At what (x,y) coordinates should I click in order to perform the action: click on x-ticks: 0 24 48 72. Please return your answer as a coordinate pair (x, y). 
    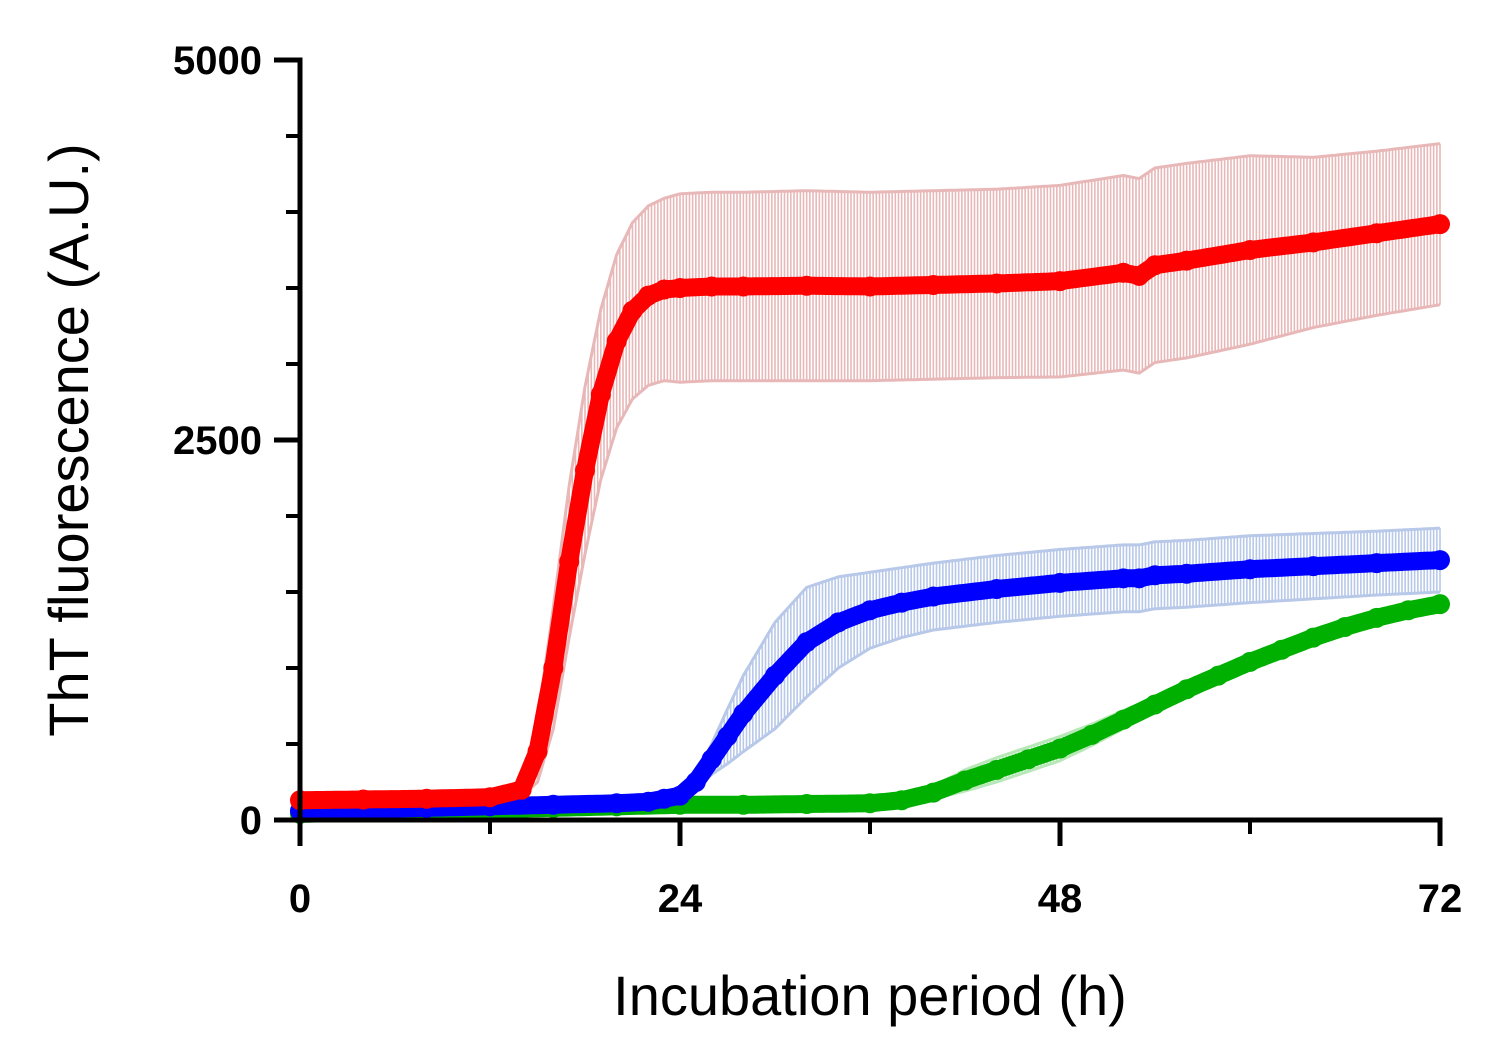
    Looking at the image, I should click on (875, 870).